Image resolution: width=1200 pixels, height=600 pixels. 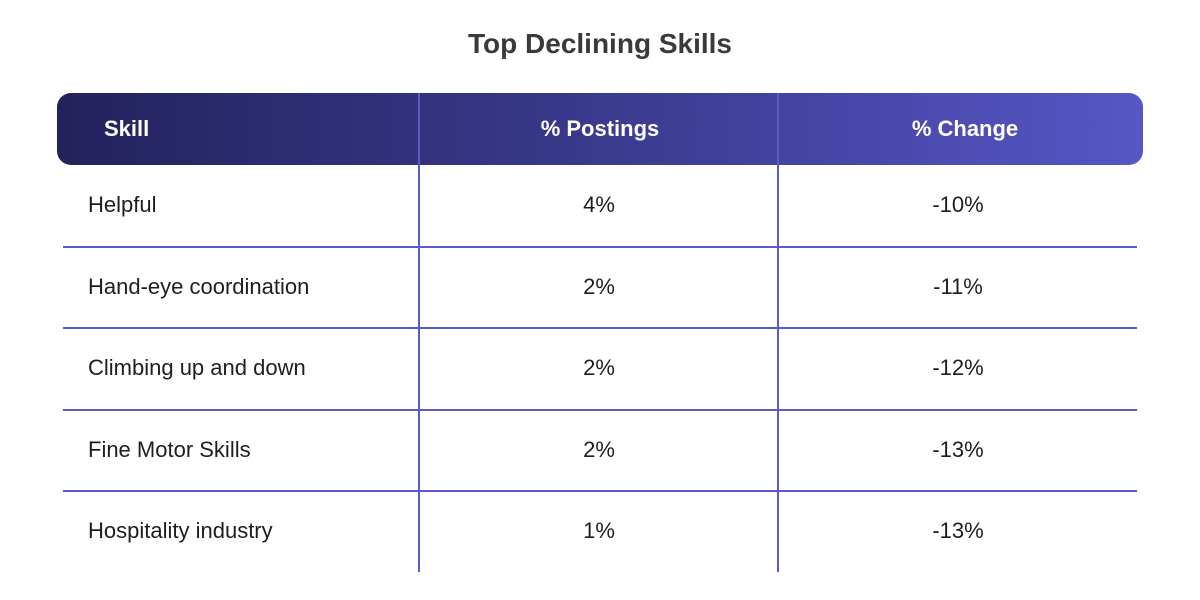 I want to click on table-header: Skill % Postings % Change, so click(x=600, y=129).